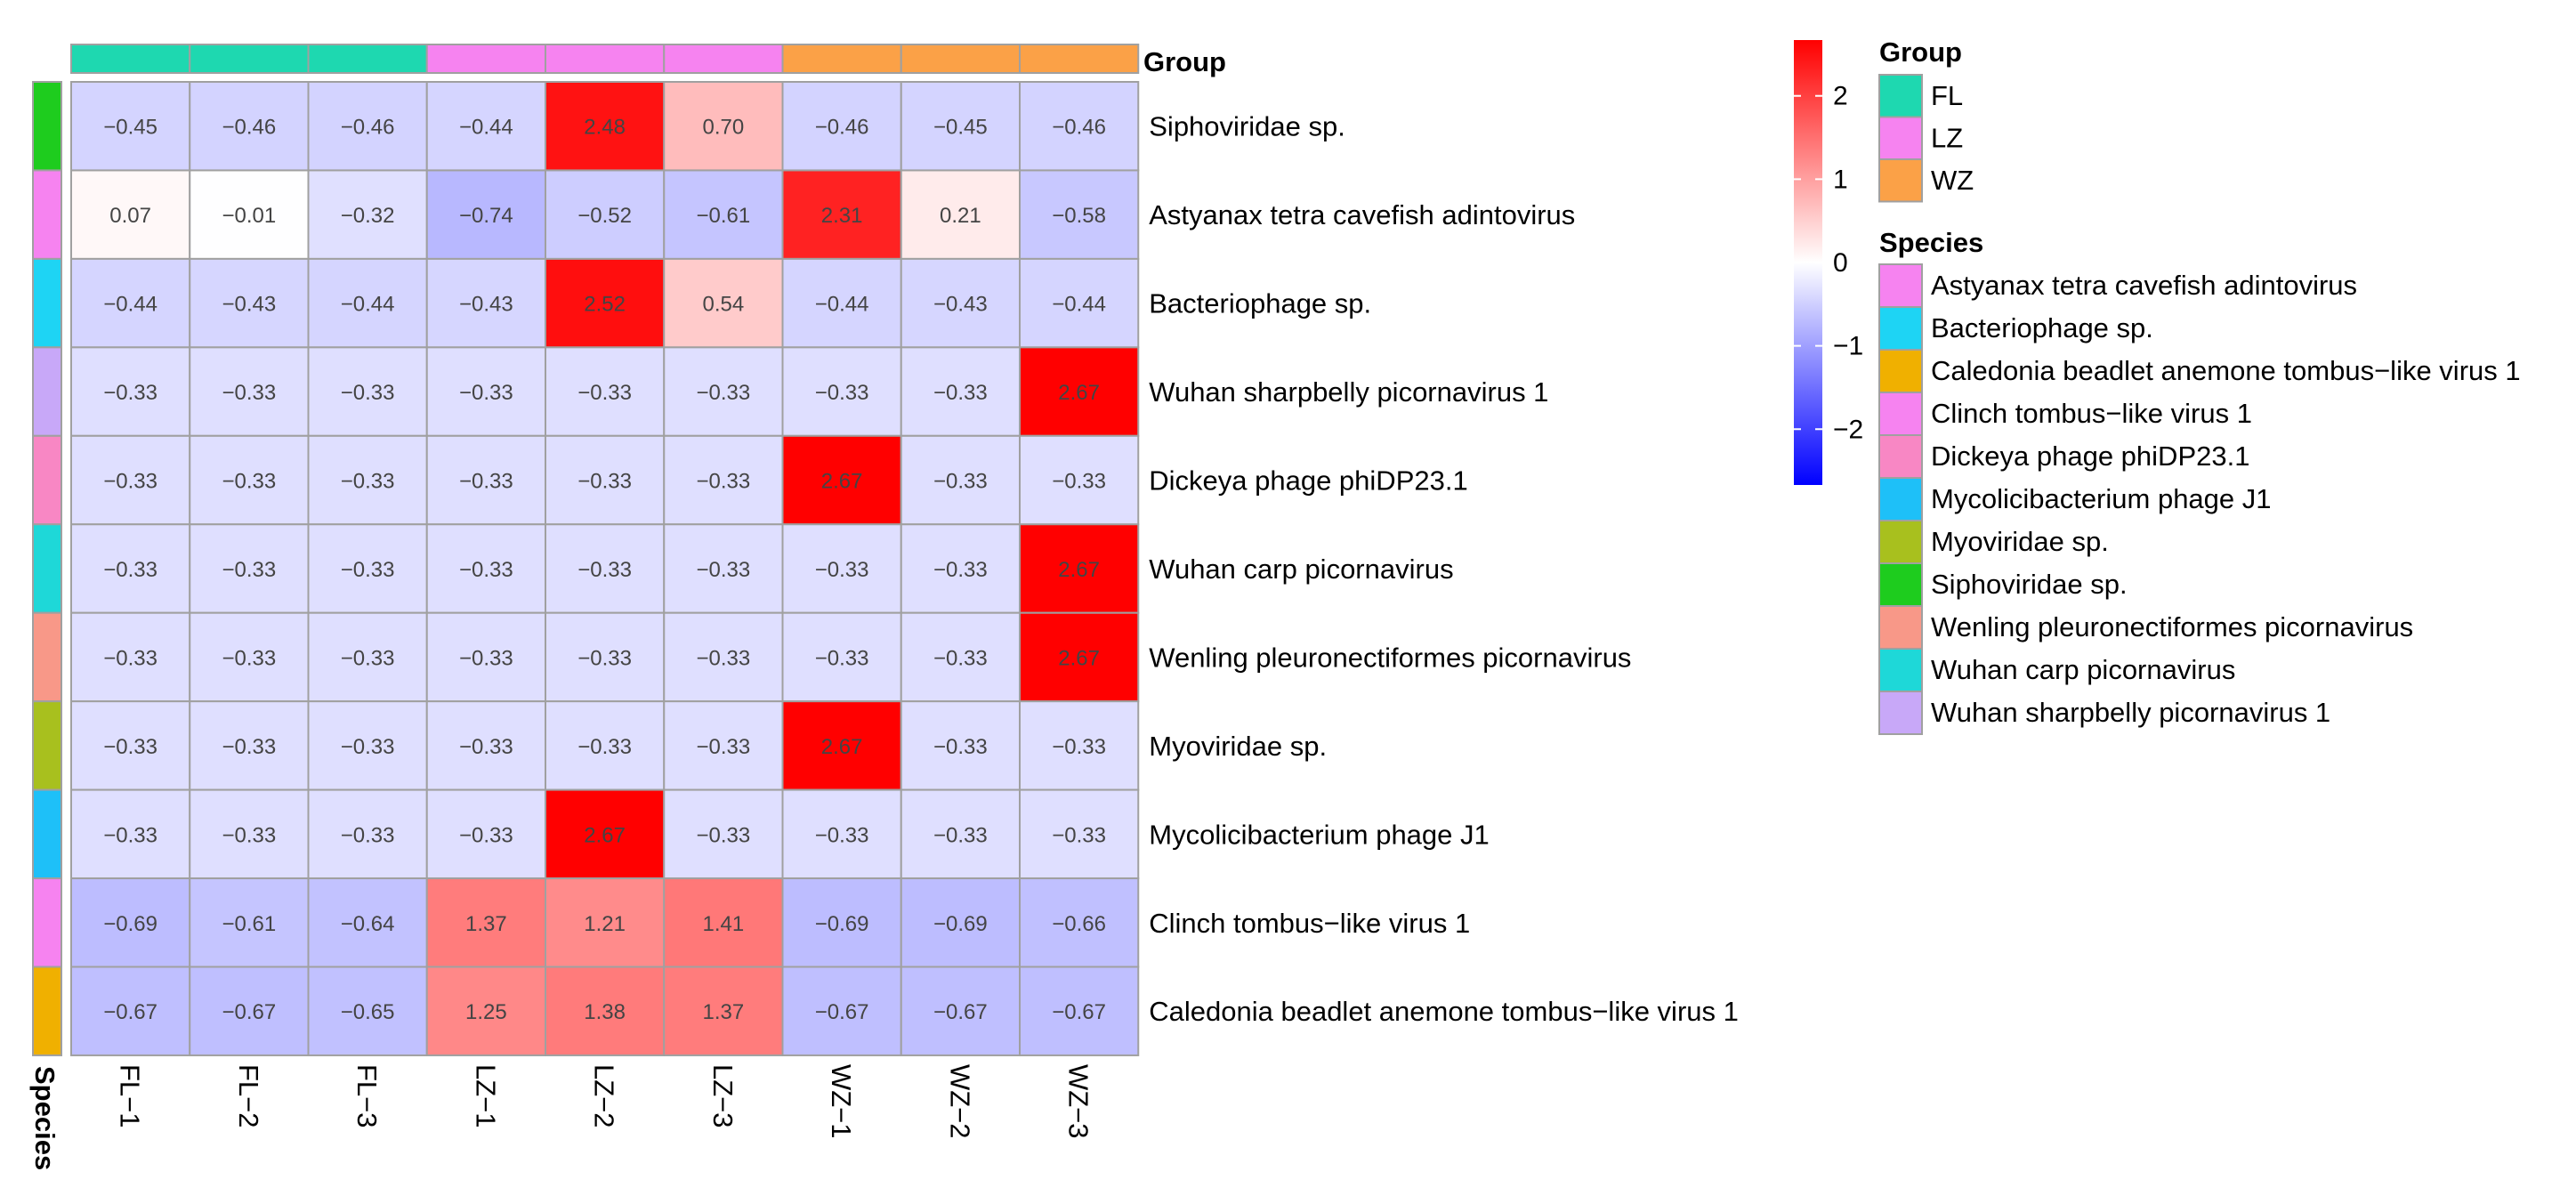 This screenshot has width=2576, height=1204. I want to click on species-legend-label: Siphoviridae sp., so click(2029, 585).